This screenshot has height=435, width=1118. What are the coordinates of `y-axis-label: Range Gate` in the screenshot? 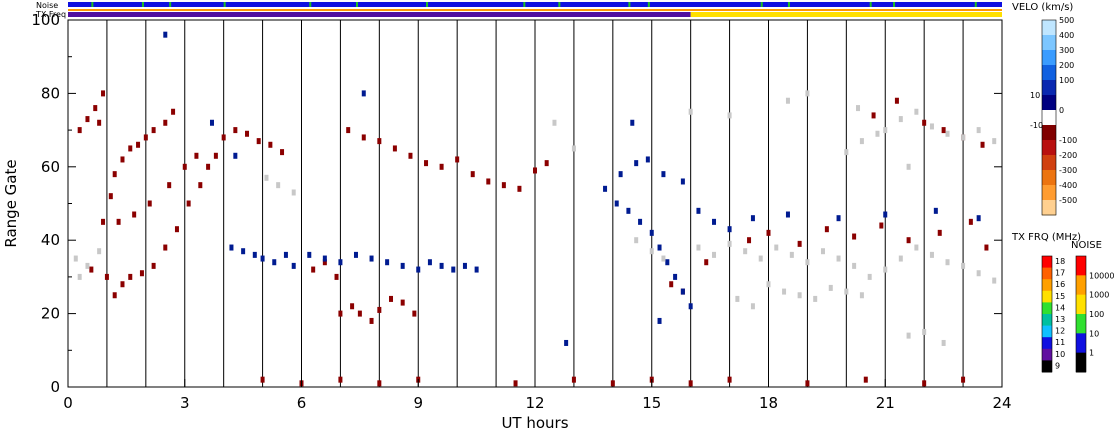 It's located at (11, 203).